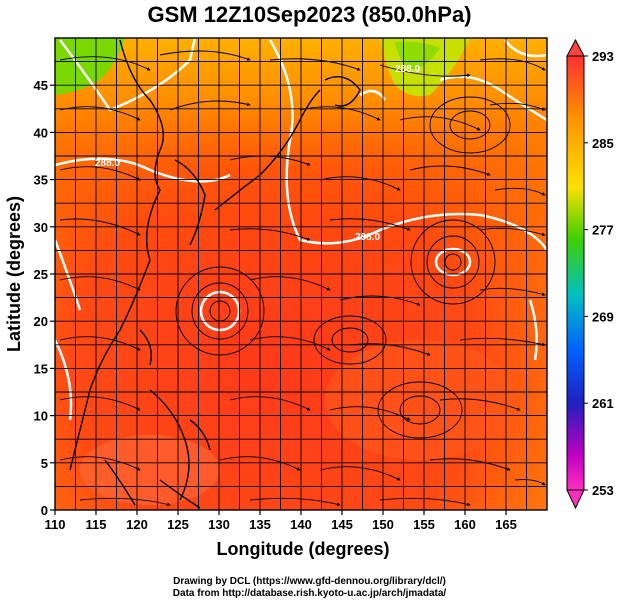  What do you see at coordinates (41, 321) in the screenshot?
I see `y-tick-label: 20` at bounding box center [41, 321].